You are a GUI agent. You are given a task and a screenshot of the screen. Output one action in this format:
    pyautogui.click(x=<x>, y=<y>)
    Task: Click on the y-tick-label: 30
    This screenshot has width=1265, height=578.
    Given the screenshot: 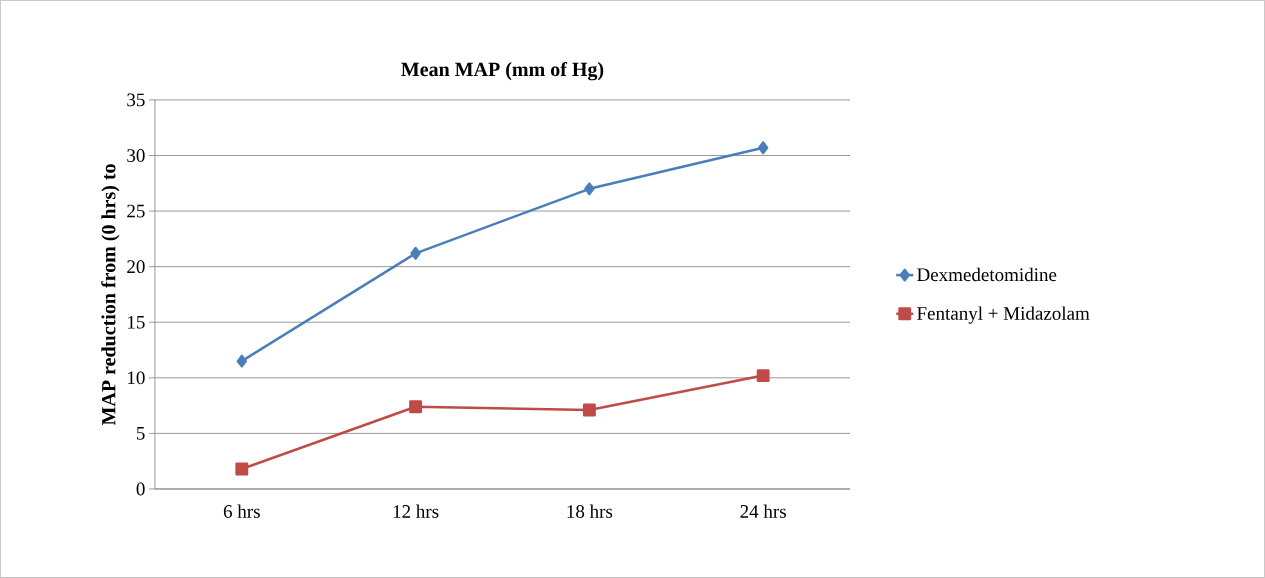 What is the action you would take?
    pyautogui.click(x=136, y=155)
    